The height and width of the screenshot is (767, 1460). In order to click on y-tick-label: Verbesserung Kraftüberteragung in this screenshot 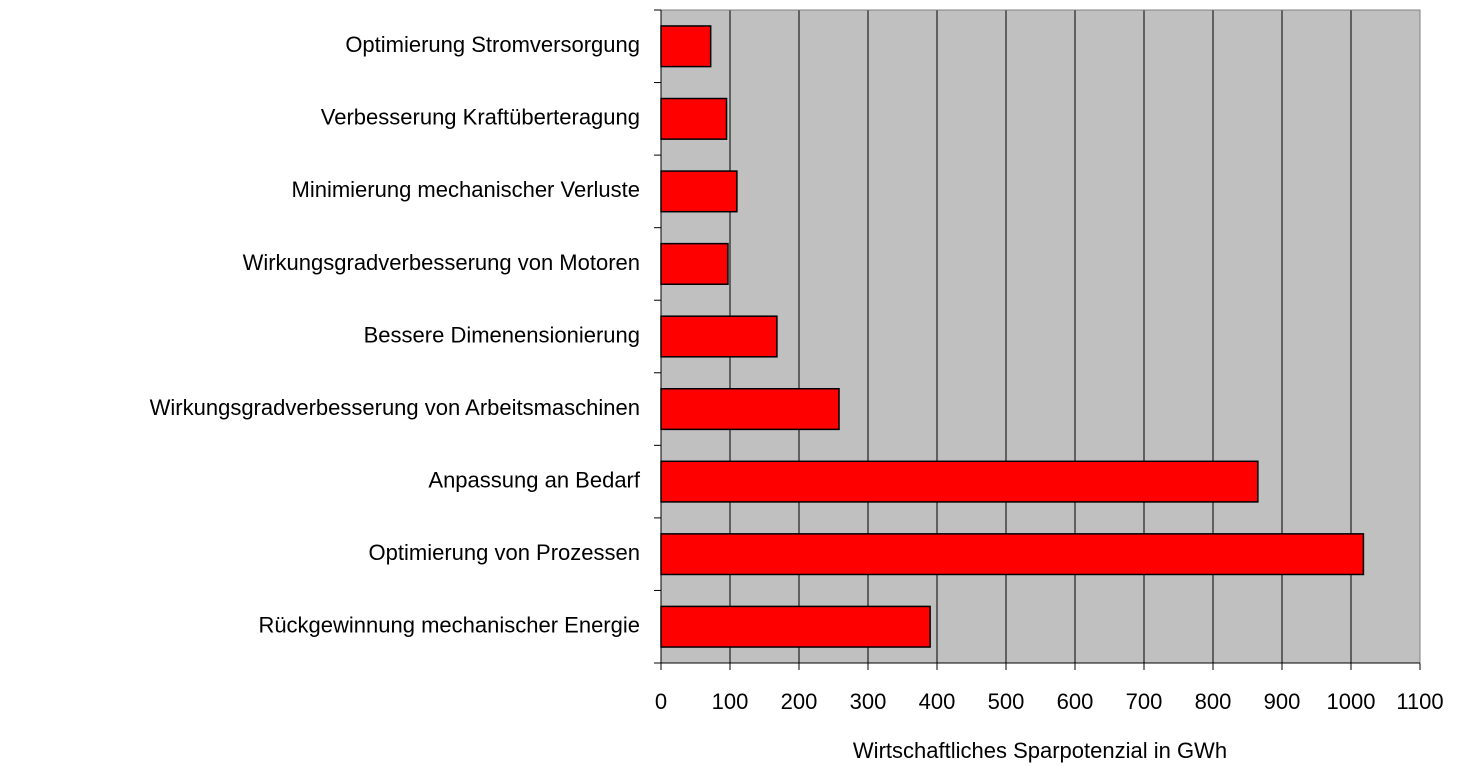, I will do `click(480, 117)`.